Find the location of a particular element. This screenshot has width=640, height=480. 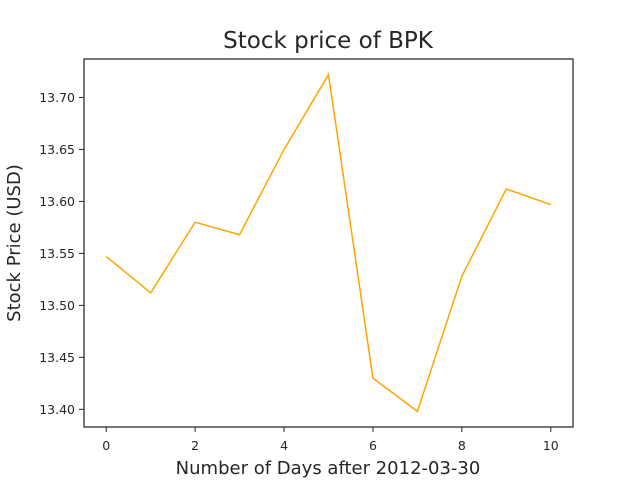

y-axis-label: Stock Price (USD) is located at coordinates (14, 243).